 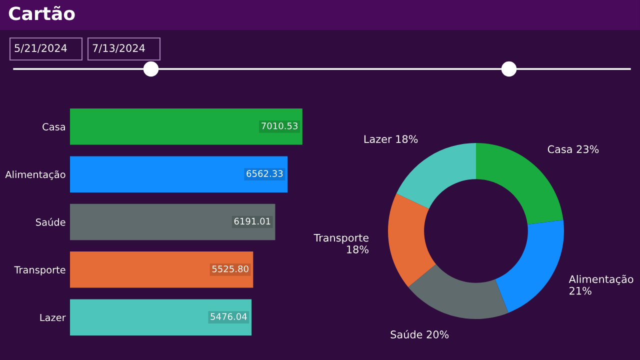 What do you see at coordinates (419, 334) in the screenshot?
I see `slice-label: Saúde 20%` at bounding box center [419, 334].